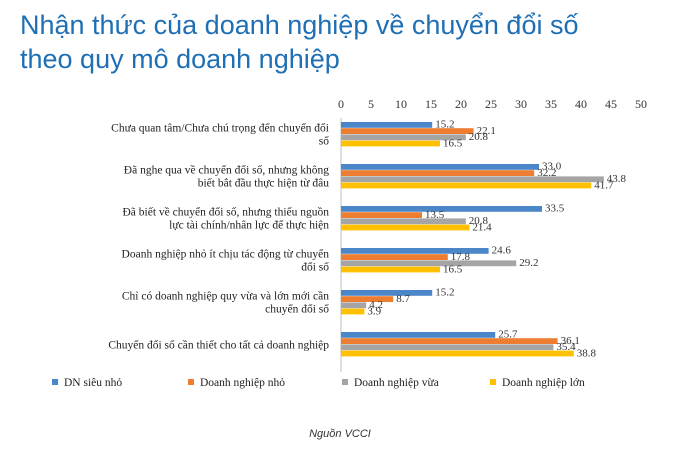 The image size is (680, 457). What do you see at coordinates (403, 299) in the screenshot?
I see `data-label: 8.7` at bounding box center [403, 299].